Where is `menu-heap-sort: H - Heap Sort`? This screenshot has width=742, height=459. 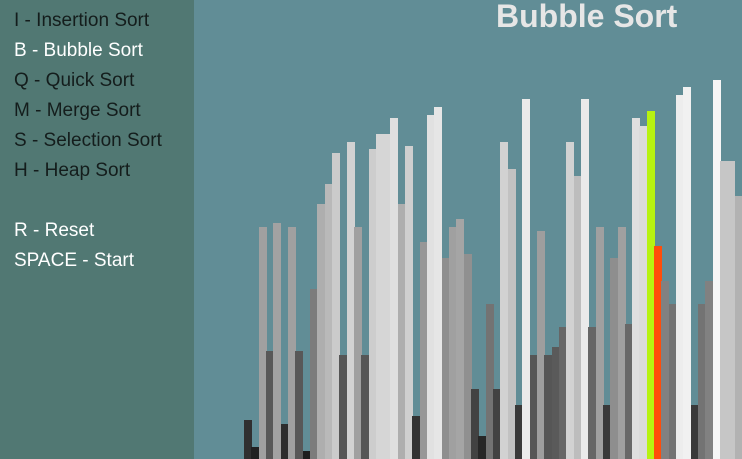 menu-heap-sort: H - Heap Sort is located at coordinates (72, 170).